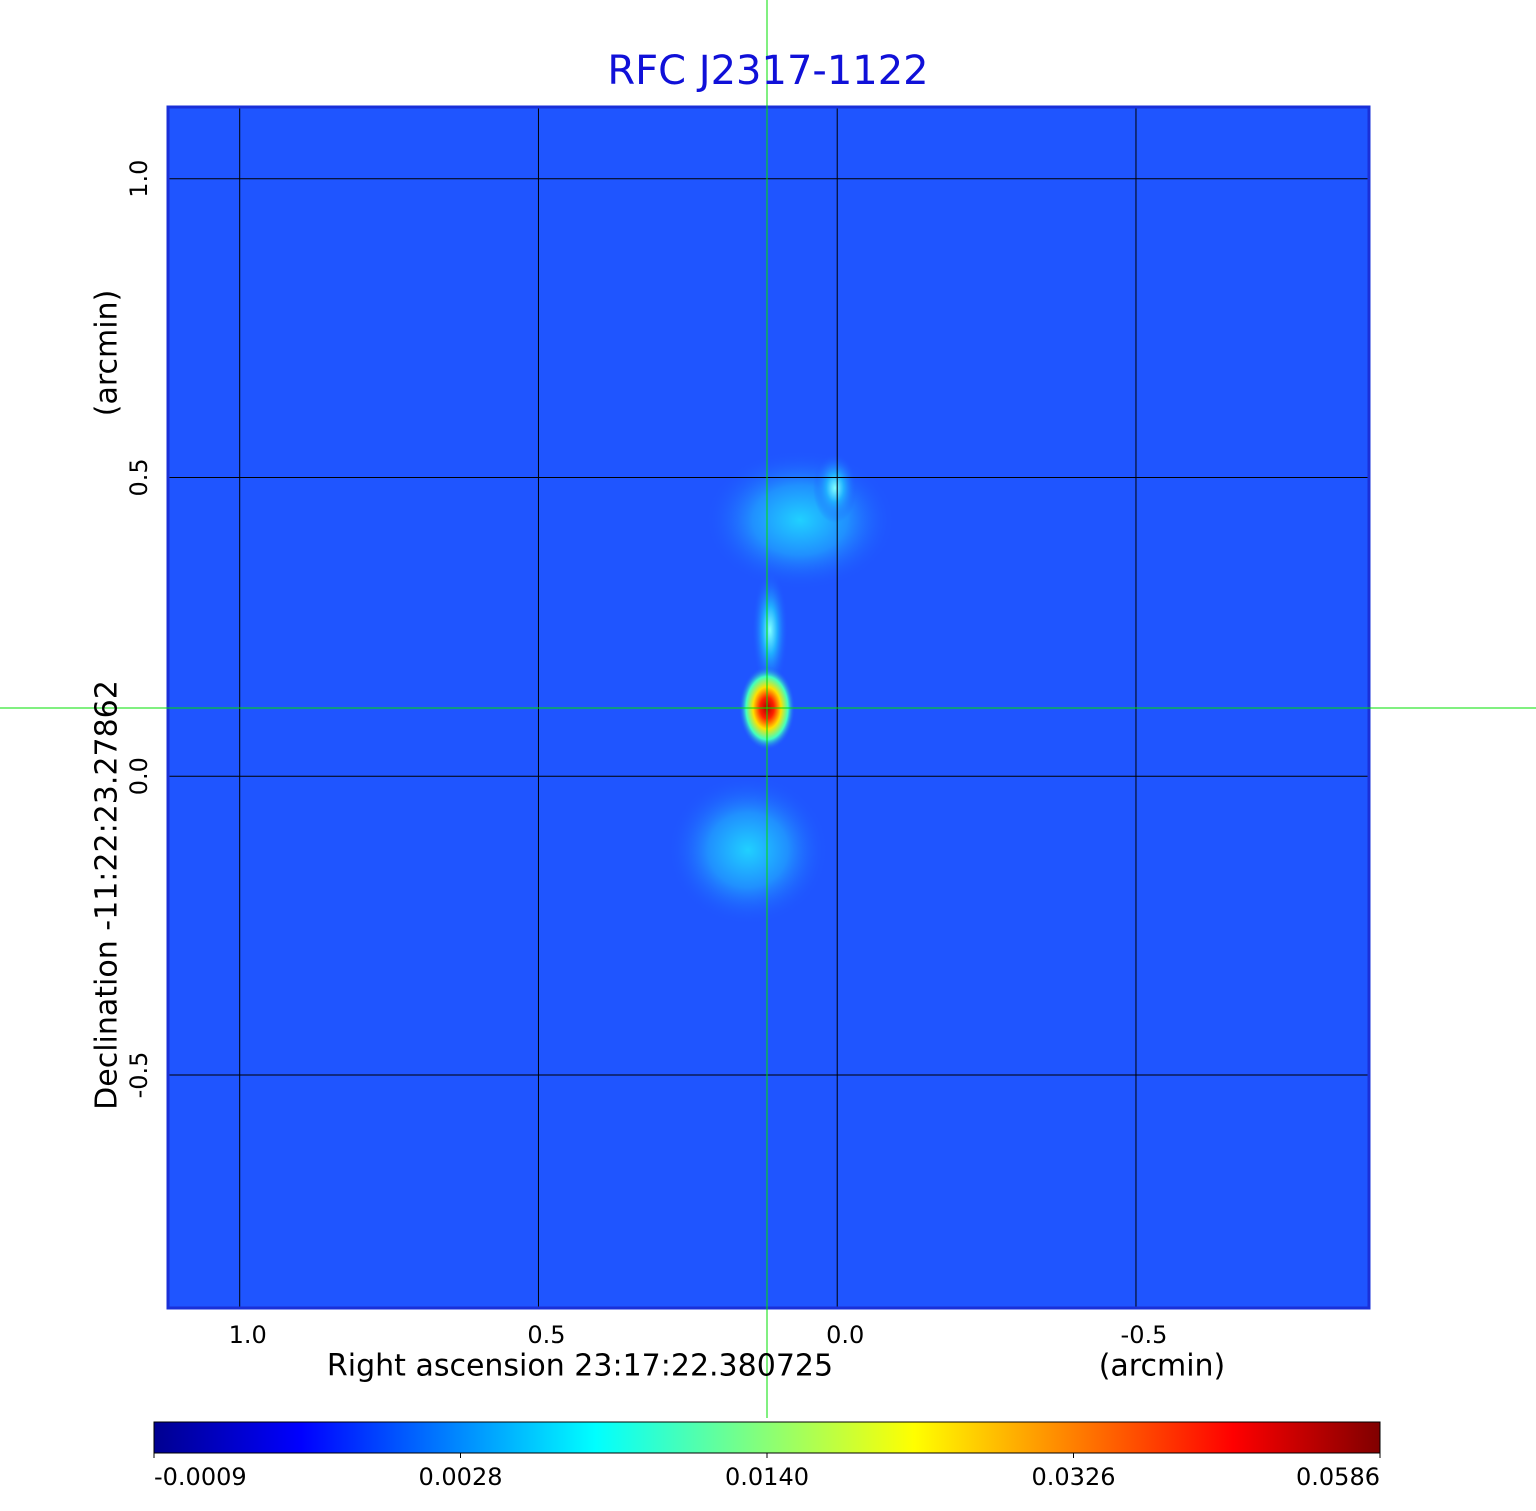  What do you see at coordinates (139, 477) in the screenshot?
I see `y-tick-label: 0.5` at bounding box center [139, 477].